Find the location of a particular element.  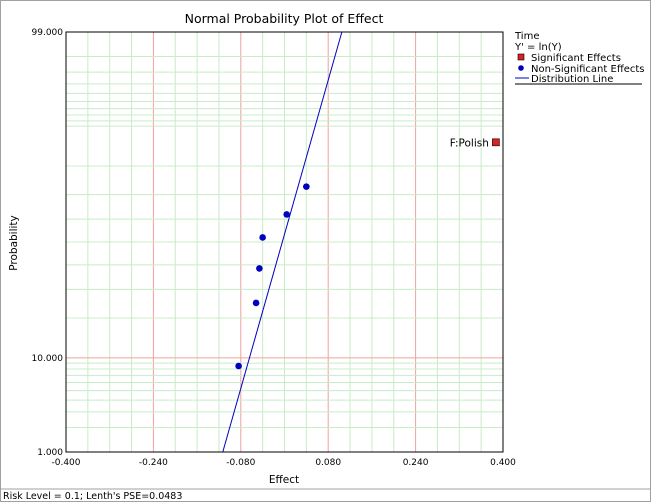

significant-point-label: F:Polish is located at coordinates (469, 143).